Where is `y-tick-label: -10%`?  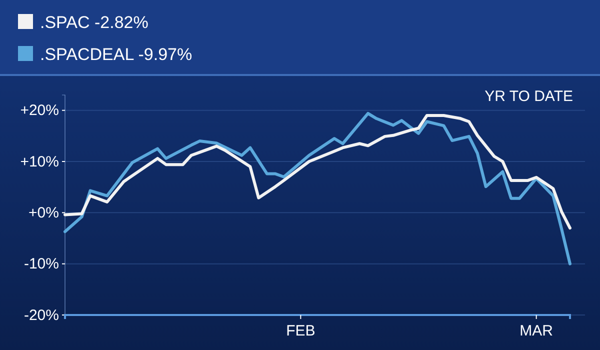 y-tick-label: -10% is located at coordinates (41, 264).